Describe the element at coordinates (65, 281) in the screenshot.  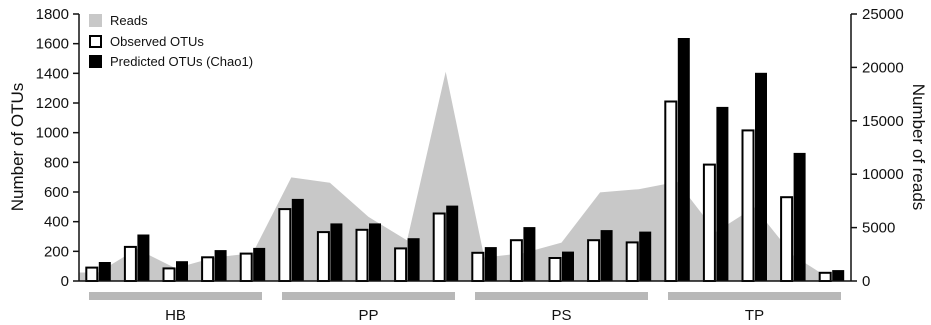
I see `left-tick-label: 0` at that location.